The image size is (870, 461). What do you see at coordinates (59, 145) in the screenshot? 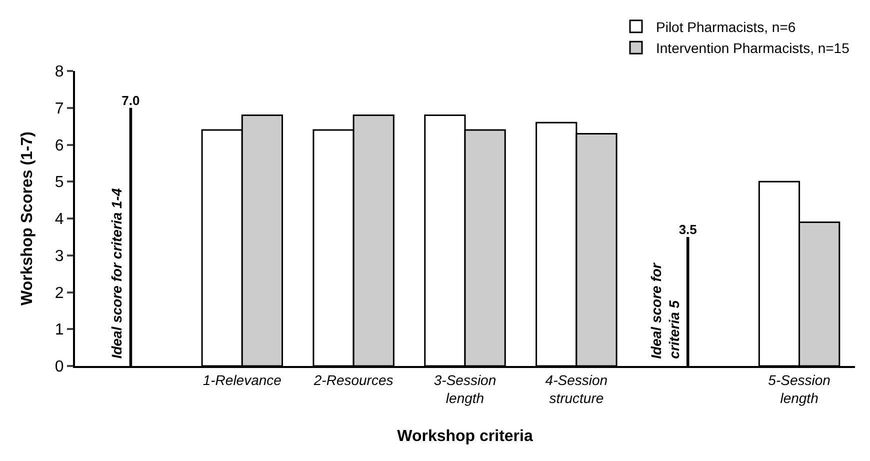
I see `y-tick-label: 6` at bounding box center [59, 145].